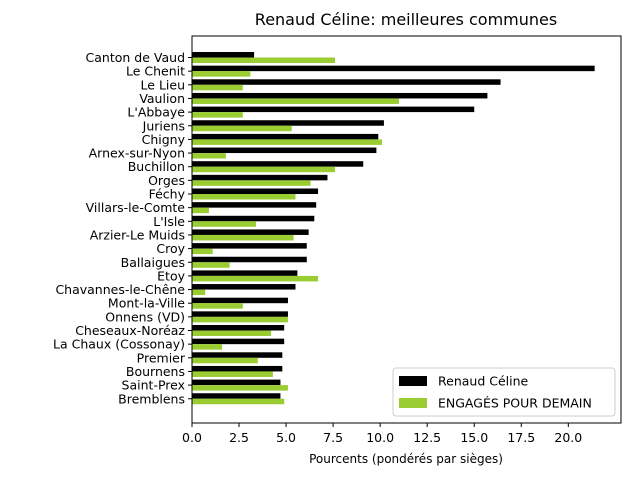  I want to click on x-tick-label: 10.0, so click(380, 437).